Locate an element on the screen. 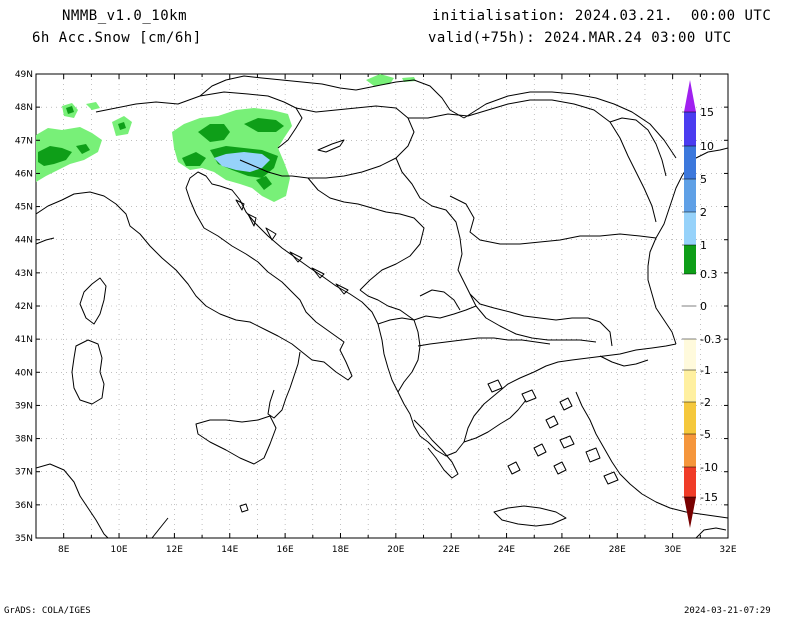 The image size is (800, 618). border-bulgaria-greece is located at coordinates (536, 324).